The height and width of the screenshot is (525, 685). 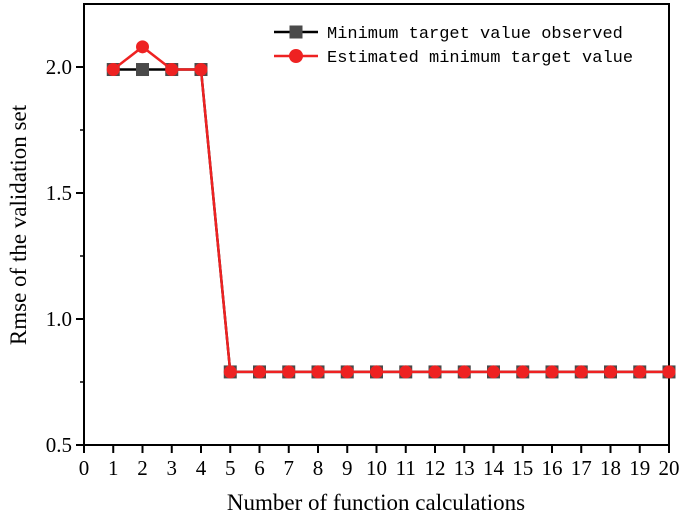 I want to click on x-tick-label: 19, so click(x=639, y=468).